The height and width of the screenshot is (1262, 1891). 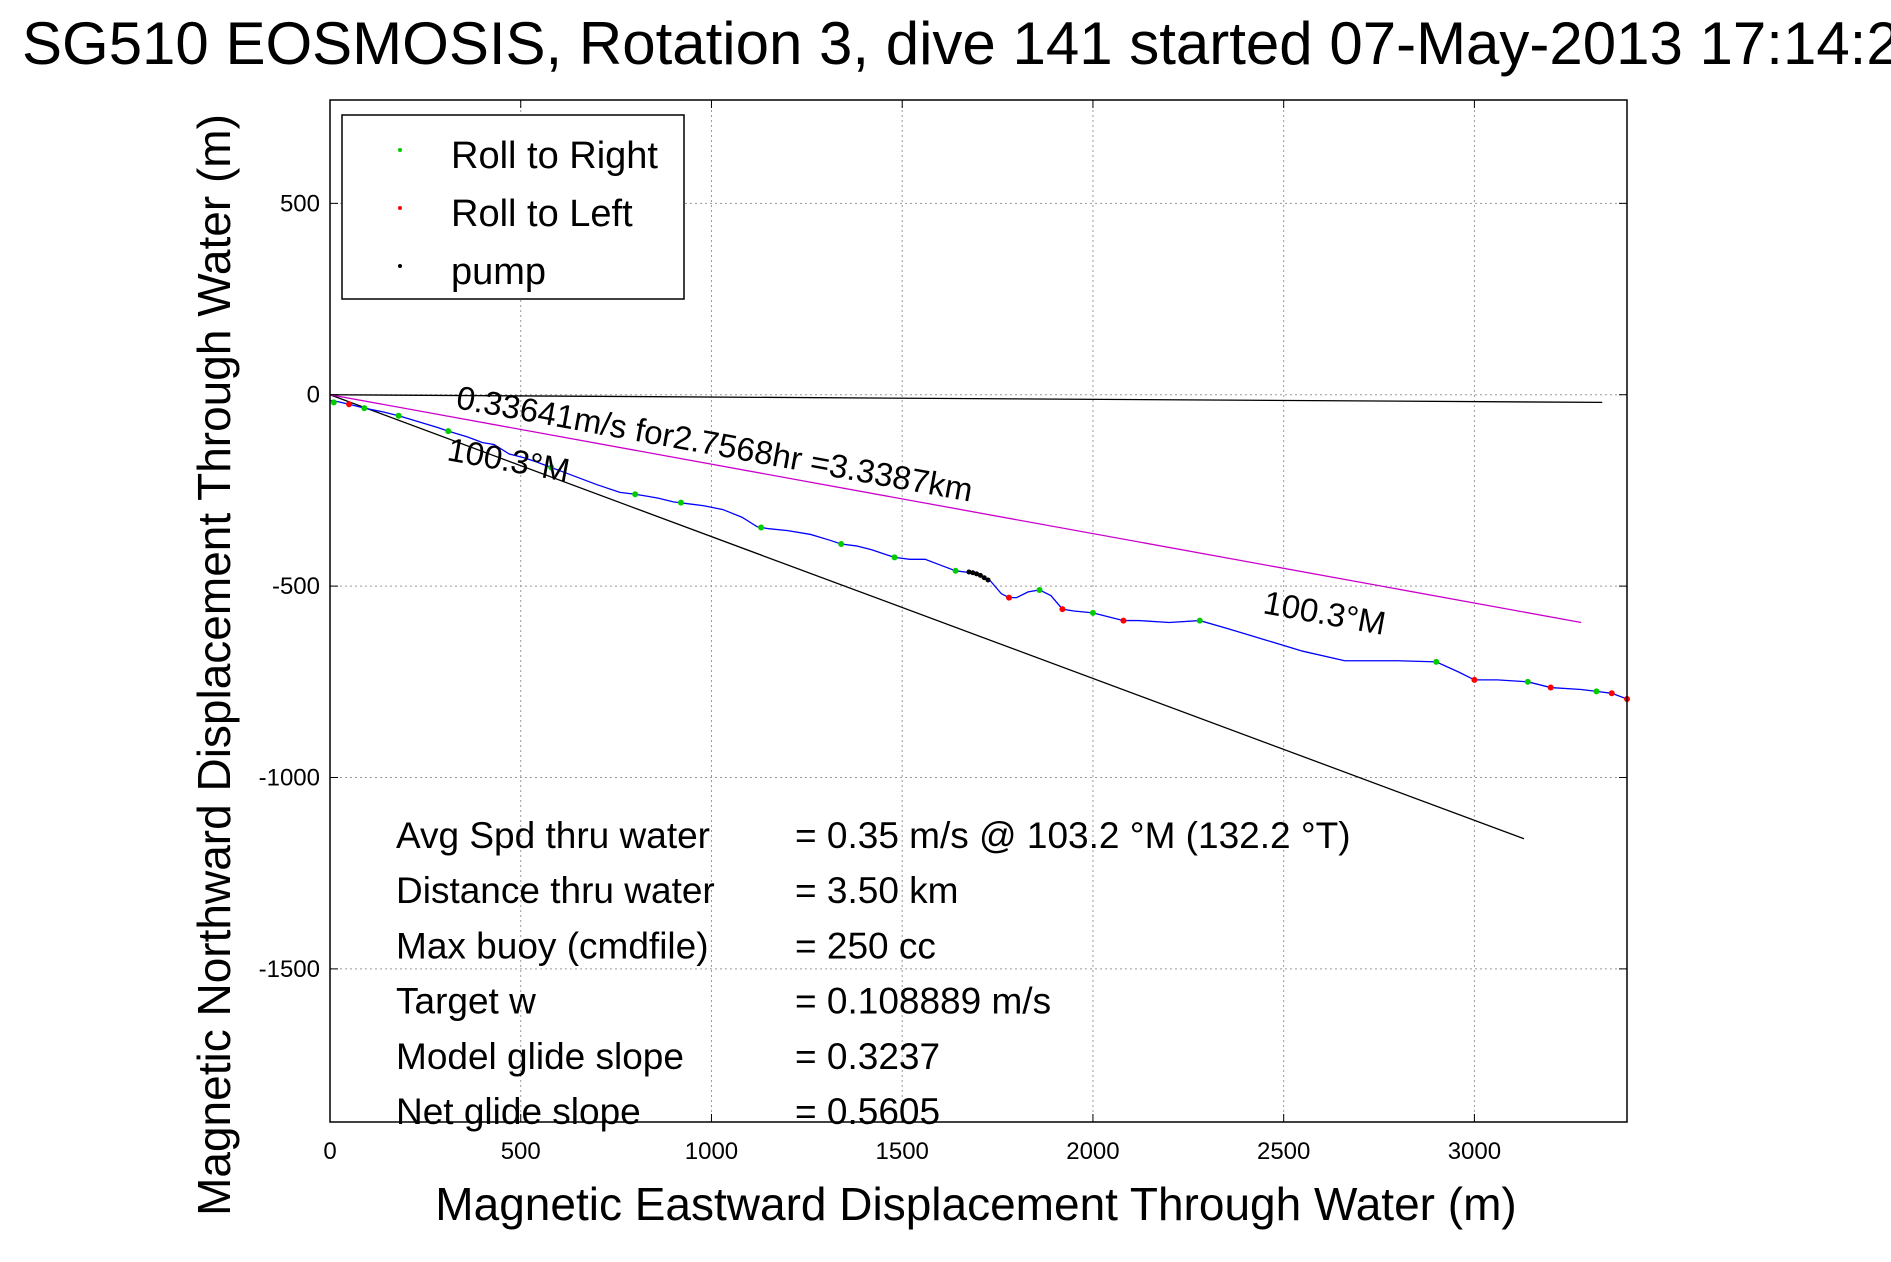 I want to click on stat-label: Max buoy (cmdfile), so click(x=552, y=945).